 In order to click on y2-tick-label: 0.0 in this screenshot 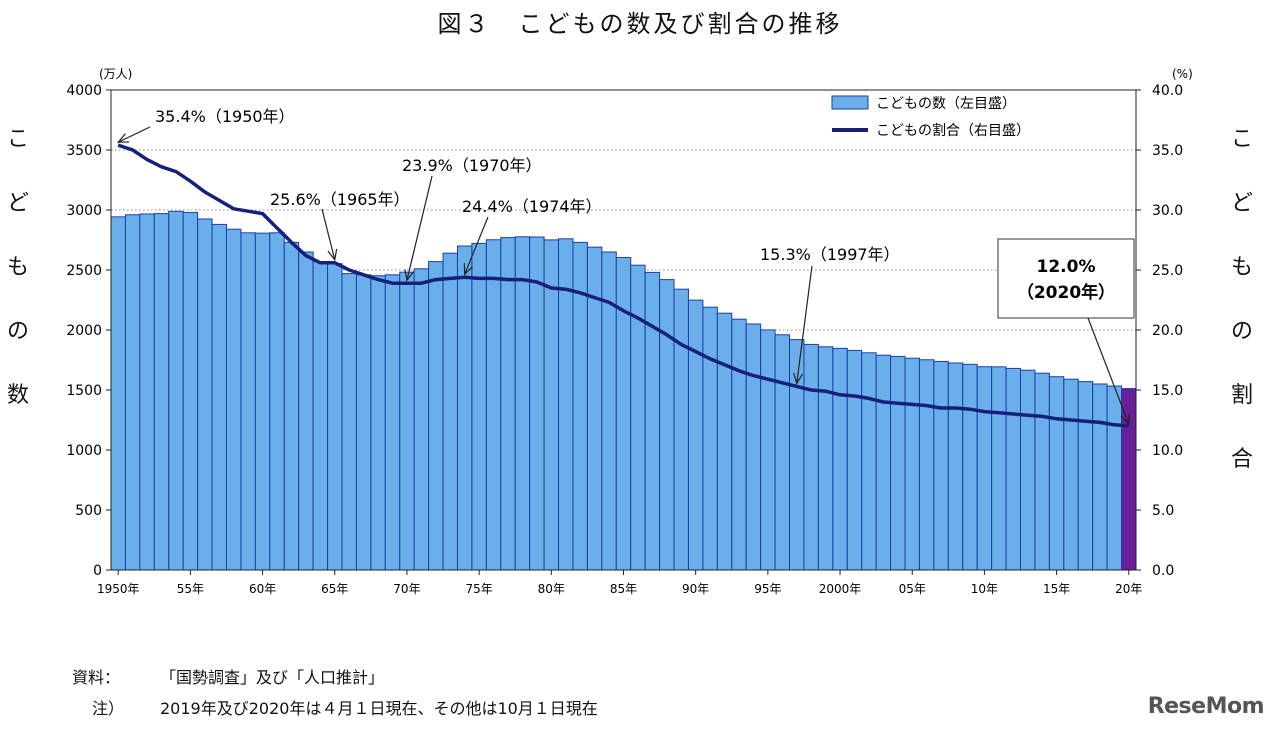, I will do `click(1163, 571)`.